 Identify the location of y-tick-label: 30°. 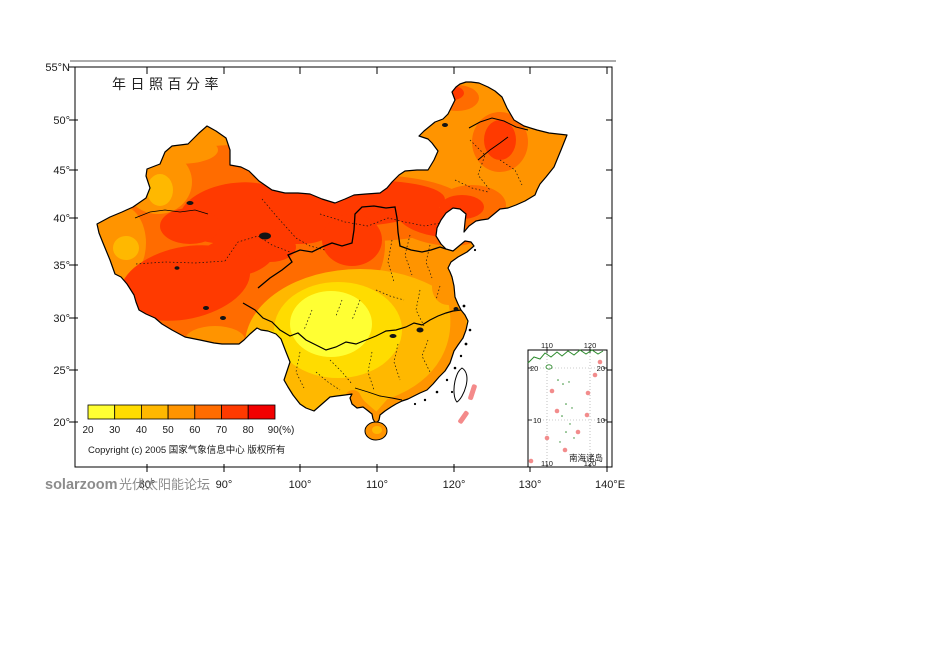
(61, 319).